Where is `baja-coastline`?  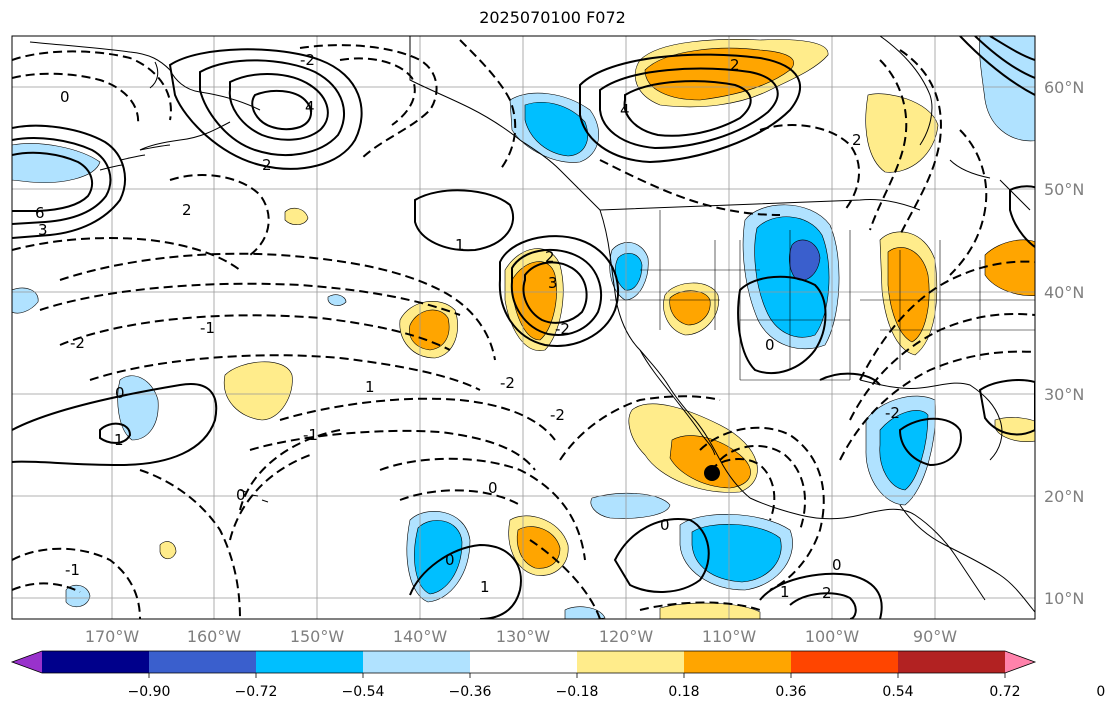
baja-coastline is located at coordinates (677, 402).